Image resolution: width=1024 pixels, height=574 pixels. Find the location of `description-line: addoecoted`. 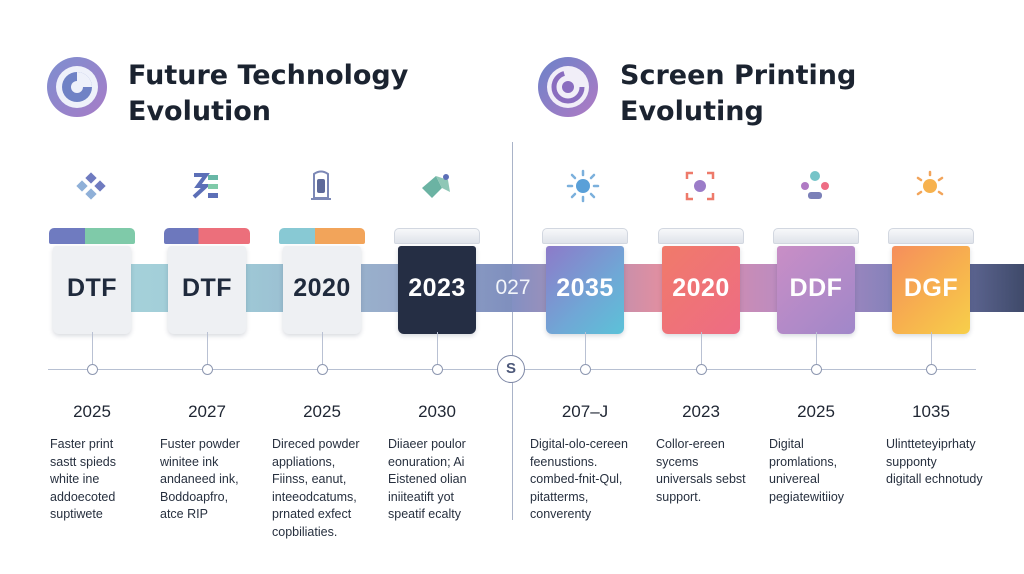

description-line: addoecoted is located at coordinates (83, 496).